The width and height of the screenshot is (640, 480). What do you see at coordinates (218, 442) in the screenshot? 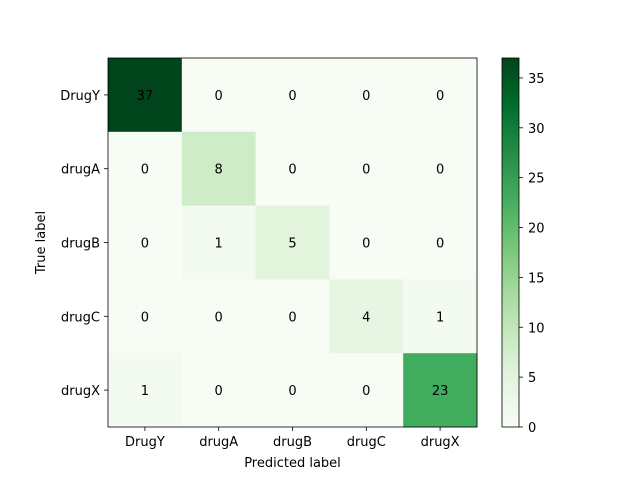
I see `x-tick-label: drugA` at bounding box center [218, 442].